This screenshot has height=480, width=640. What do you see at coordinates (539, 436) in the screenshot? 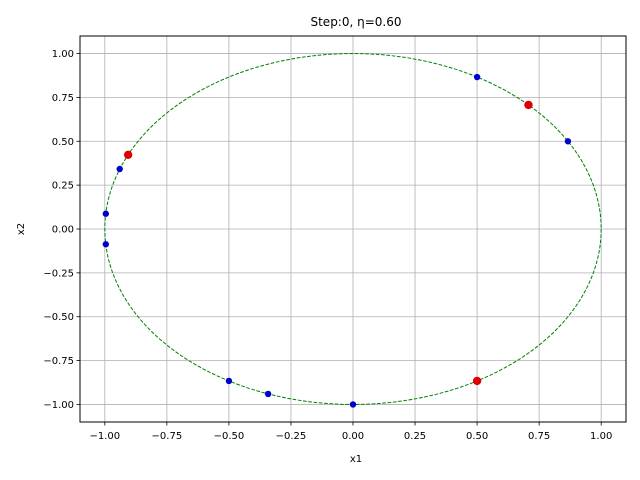
I see `x-tick-label: 0.75` at bounding box center [539, 436].